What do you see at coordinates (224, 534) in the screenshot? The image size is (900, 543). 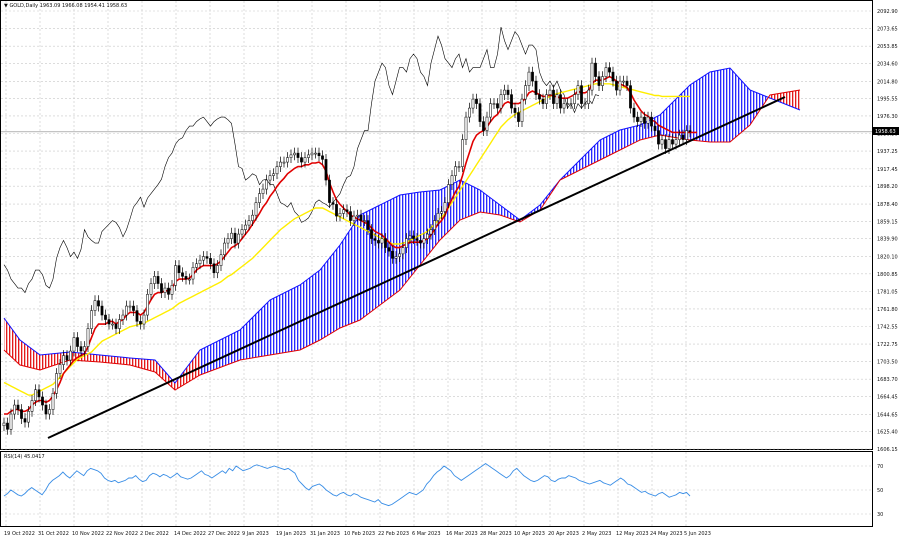 I see `x-tick-label: 27 Dec 2022` at bounding box center [224, 534].